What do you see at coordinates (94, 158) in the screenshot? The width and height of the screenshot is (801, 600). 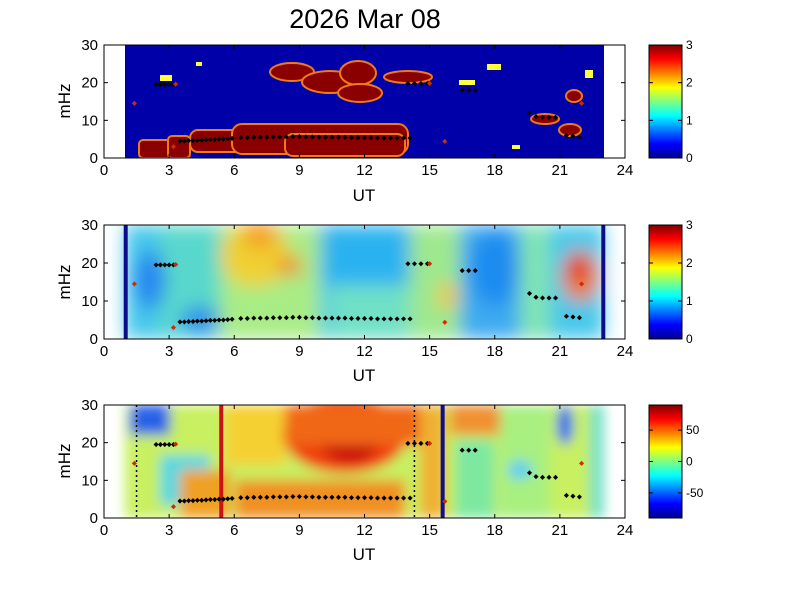 I see `y-tick-label: 0` at bounding box center [94, 158].